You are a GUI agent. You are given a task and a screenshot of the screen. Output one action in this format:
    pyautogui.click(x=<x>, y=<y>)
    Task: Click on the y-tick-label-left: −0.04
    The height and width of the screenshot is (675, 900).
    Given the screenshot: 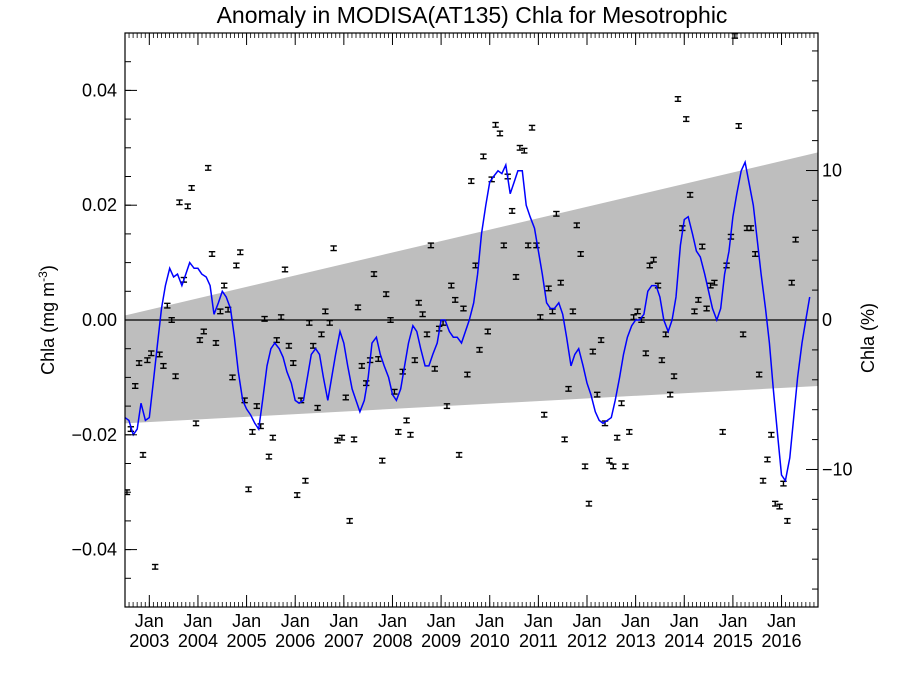 What is the action you would take?
    pyautogui.click(x=94, y=550)
    